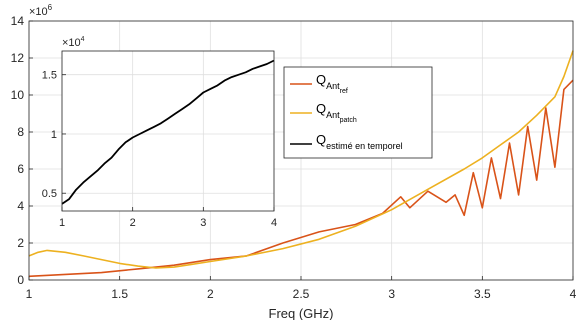 The height and width of the screenshot is (320, 576). I want to click on inset-y-multiplier: ×10⁴, so click(73, 42).